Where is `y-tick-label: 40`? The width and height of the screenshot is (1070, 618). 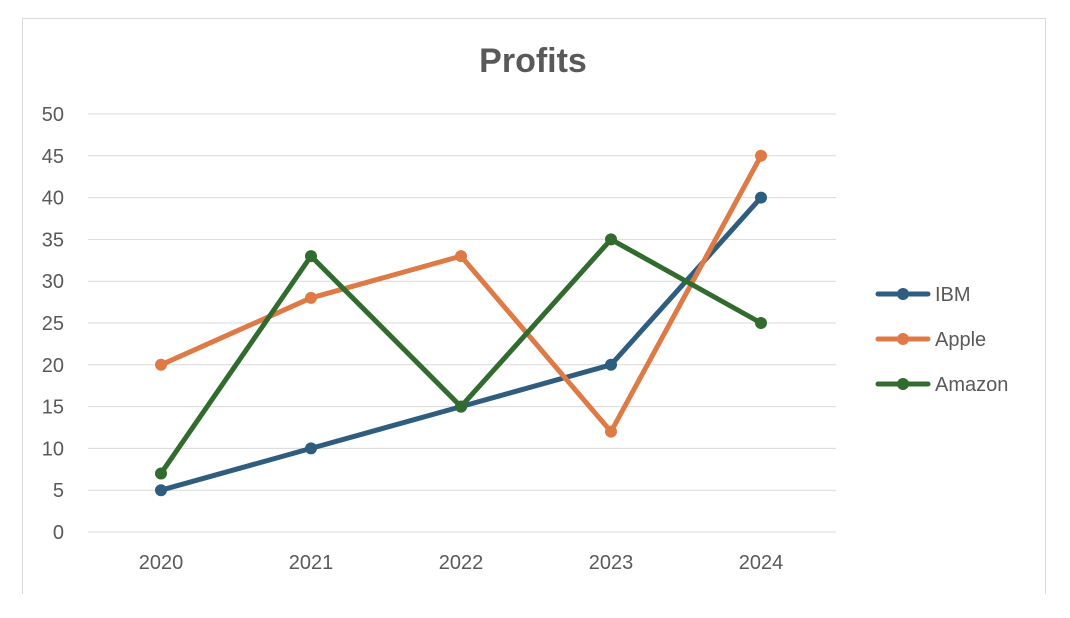
y-tick-label: 40 is located at coordinates (53, 199).